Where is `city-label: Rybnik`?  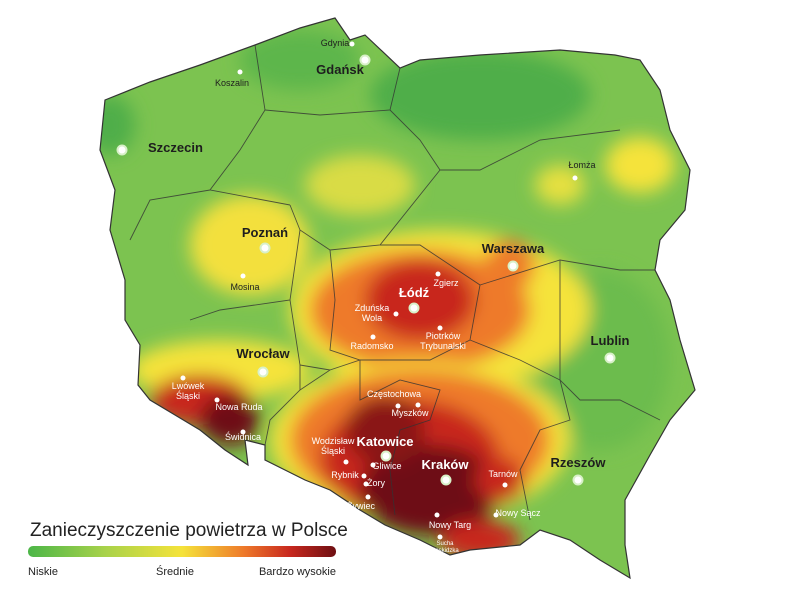
city-label: Rybnik is located at coordinates (345, 475).